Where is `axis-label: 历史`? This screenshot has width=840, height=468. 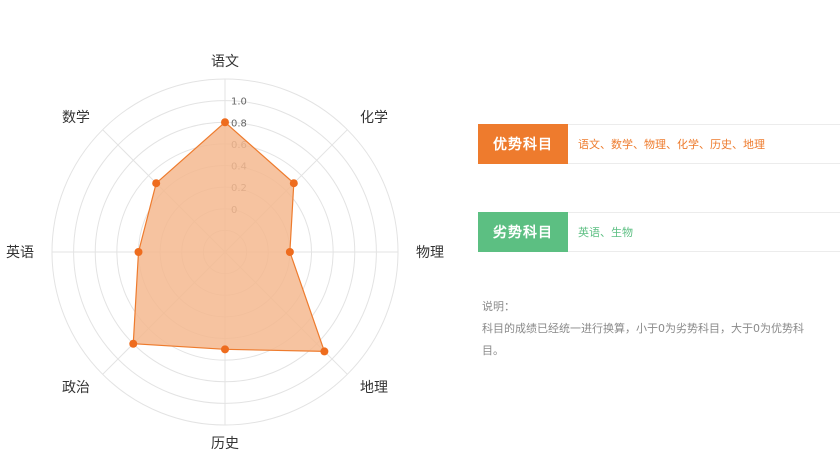 axis-label: 历史 is located at coordinates (225, 444).